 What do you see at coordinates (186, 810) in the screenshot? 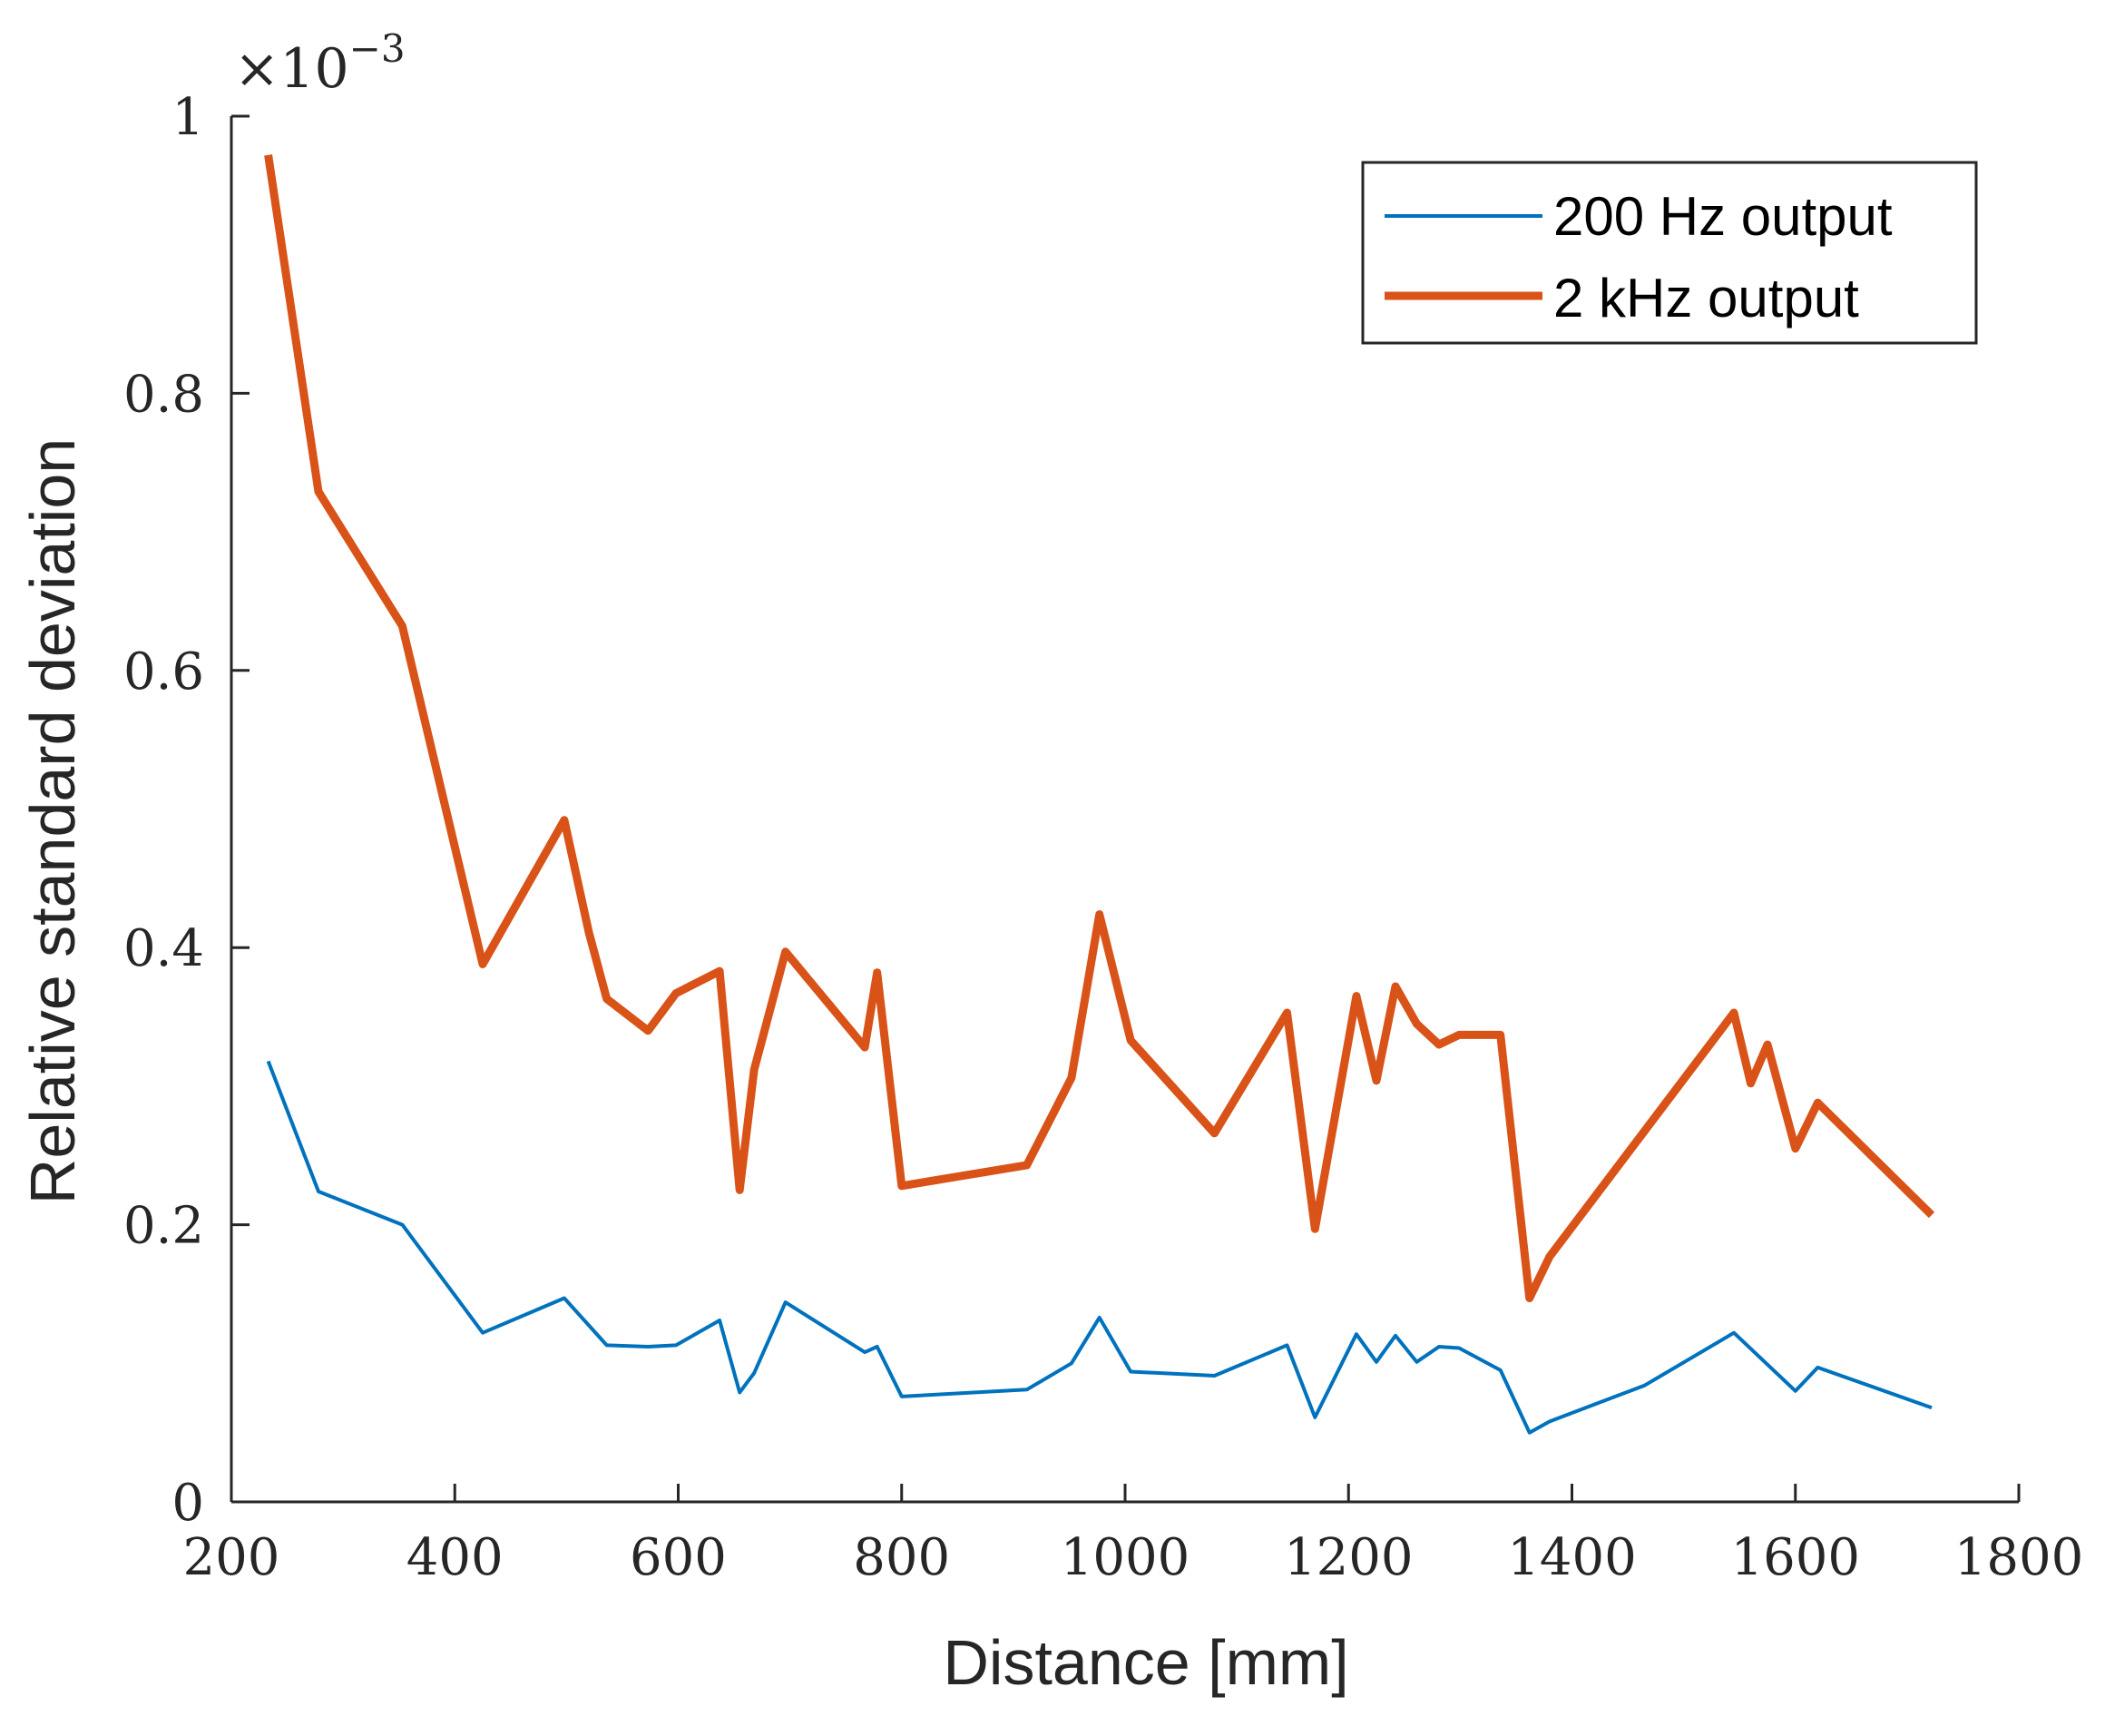
I see `y-axis-ticks: 0 0.2 0.4 0.6 0.8 1` at bounding box center [186, 810].